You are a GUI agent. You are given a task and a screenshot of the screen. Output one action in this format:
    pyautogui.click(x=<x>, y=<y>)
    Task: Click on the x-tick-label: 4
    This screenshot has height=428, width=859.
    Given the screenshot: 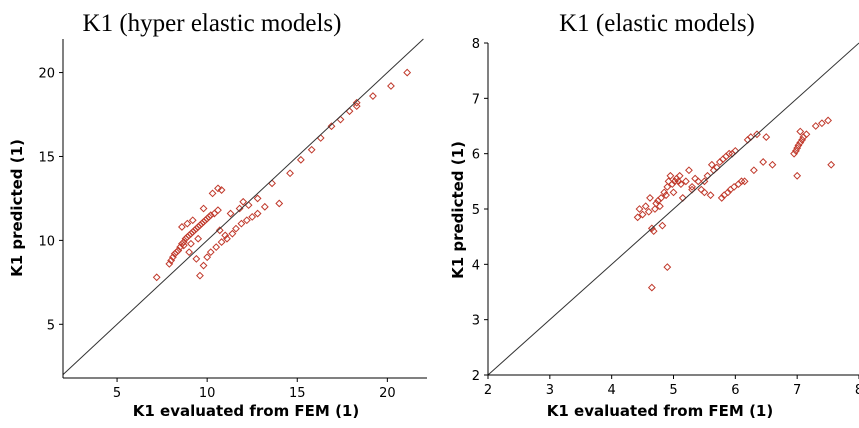 What is the action you would take?
    pyautogui.click(x=612, y=390)
    